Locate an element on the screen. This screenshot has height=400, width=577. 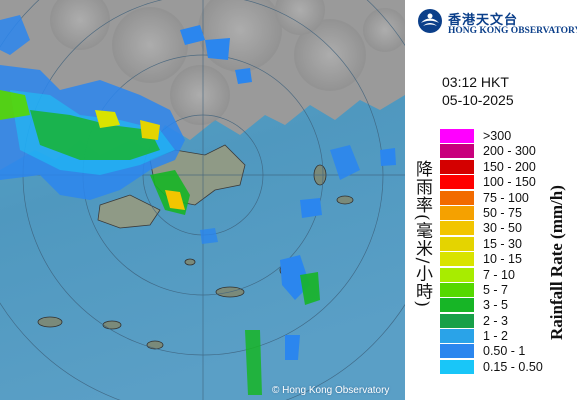
observation-date: 05-10-2025 is located at coordinates (478, 100).